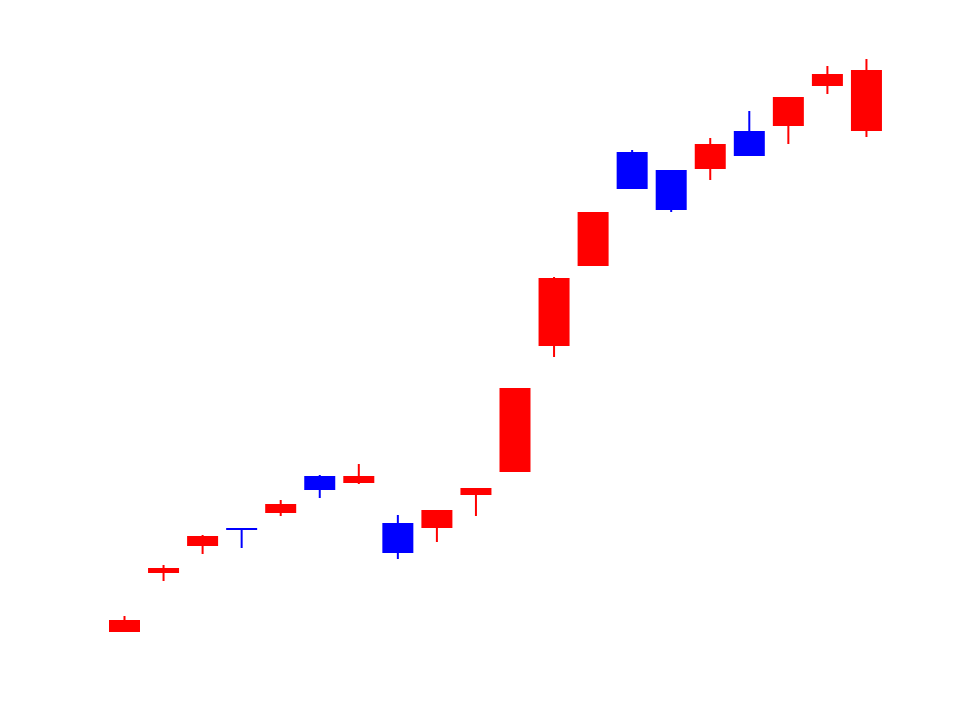  I want to click on candle-2-body, so click(164, 570).